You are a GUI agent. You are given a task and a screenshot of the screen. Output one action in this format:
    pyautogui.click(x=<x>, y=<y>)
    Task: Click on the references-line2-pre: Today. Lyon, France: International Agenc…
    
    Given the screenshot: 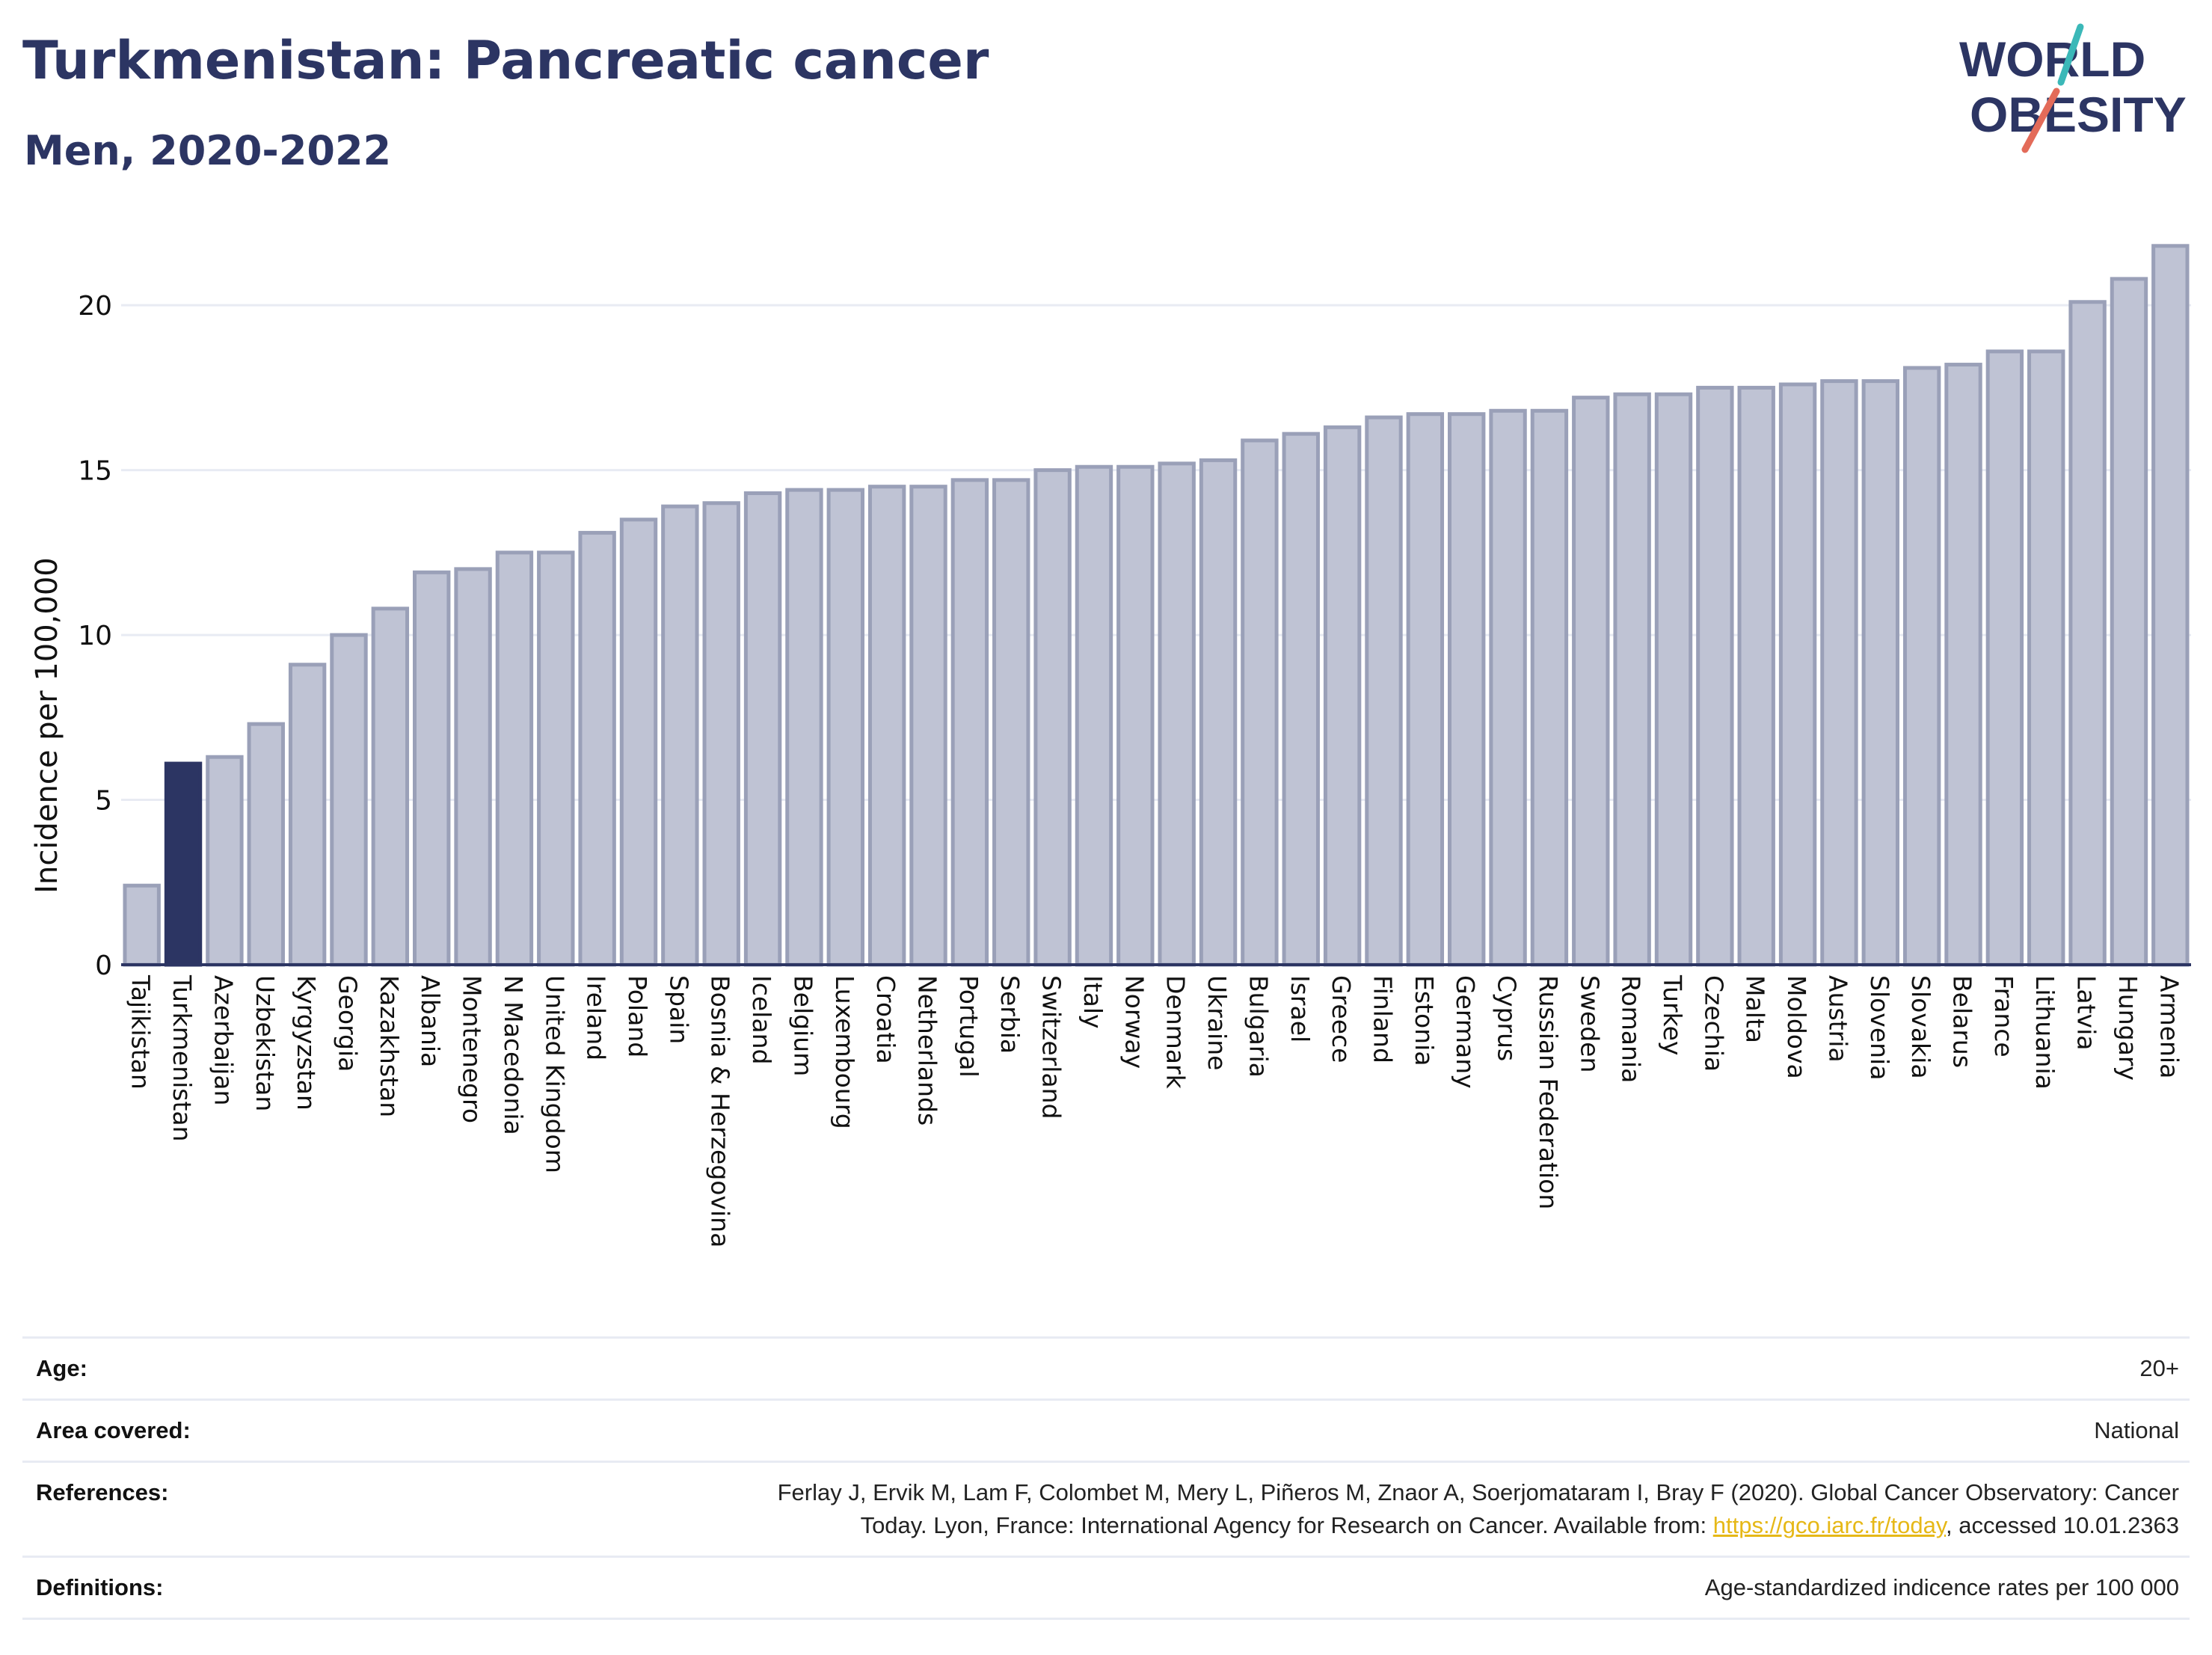 What is the action you would take?
    pyautogui.click(x=1286, y=1525)
    